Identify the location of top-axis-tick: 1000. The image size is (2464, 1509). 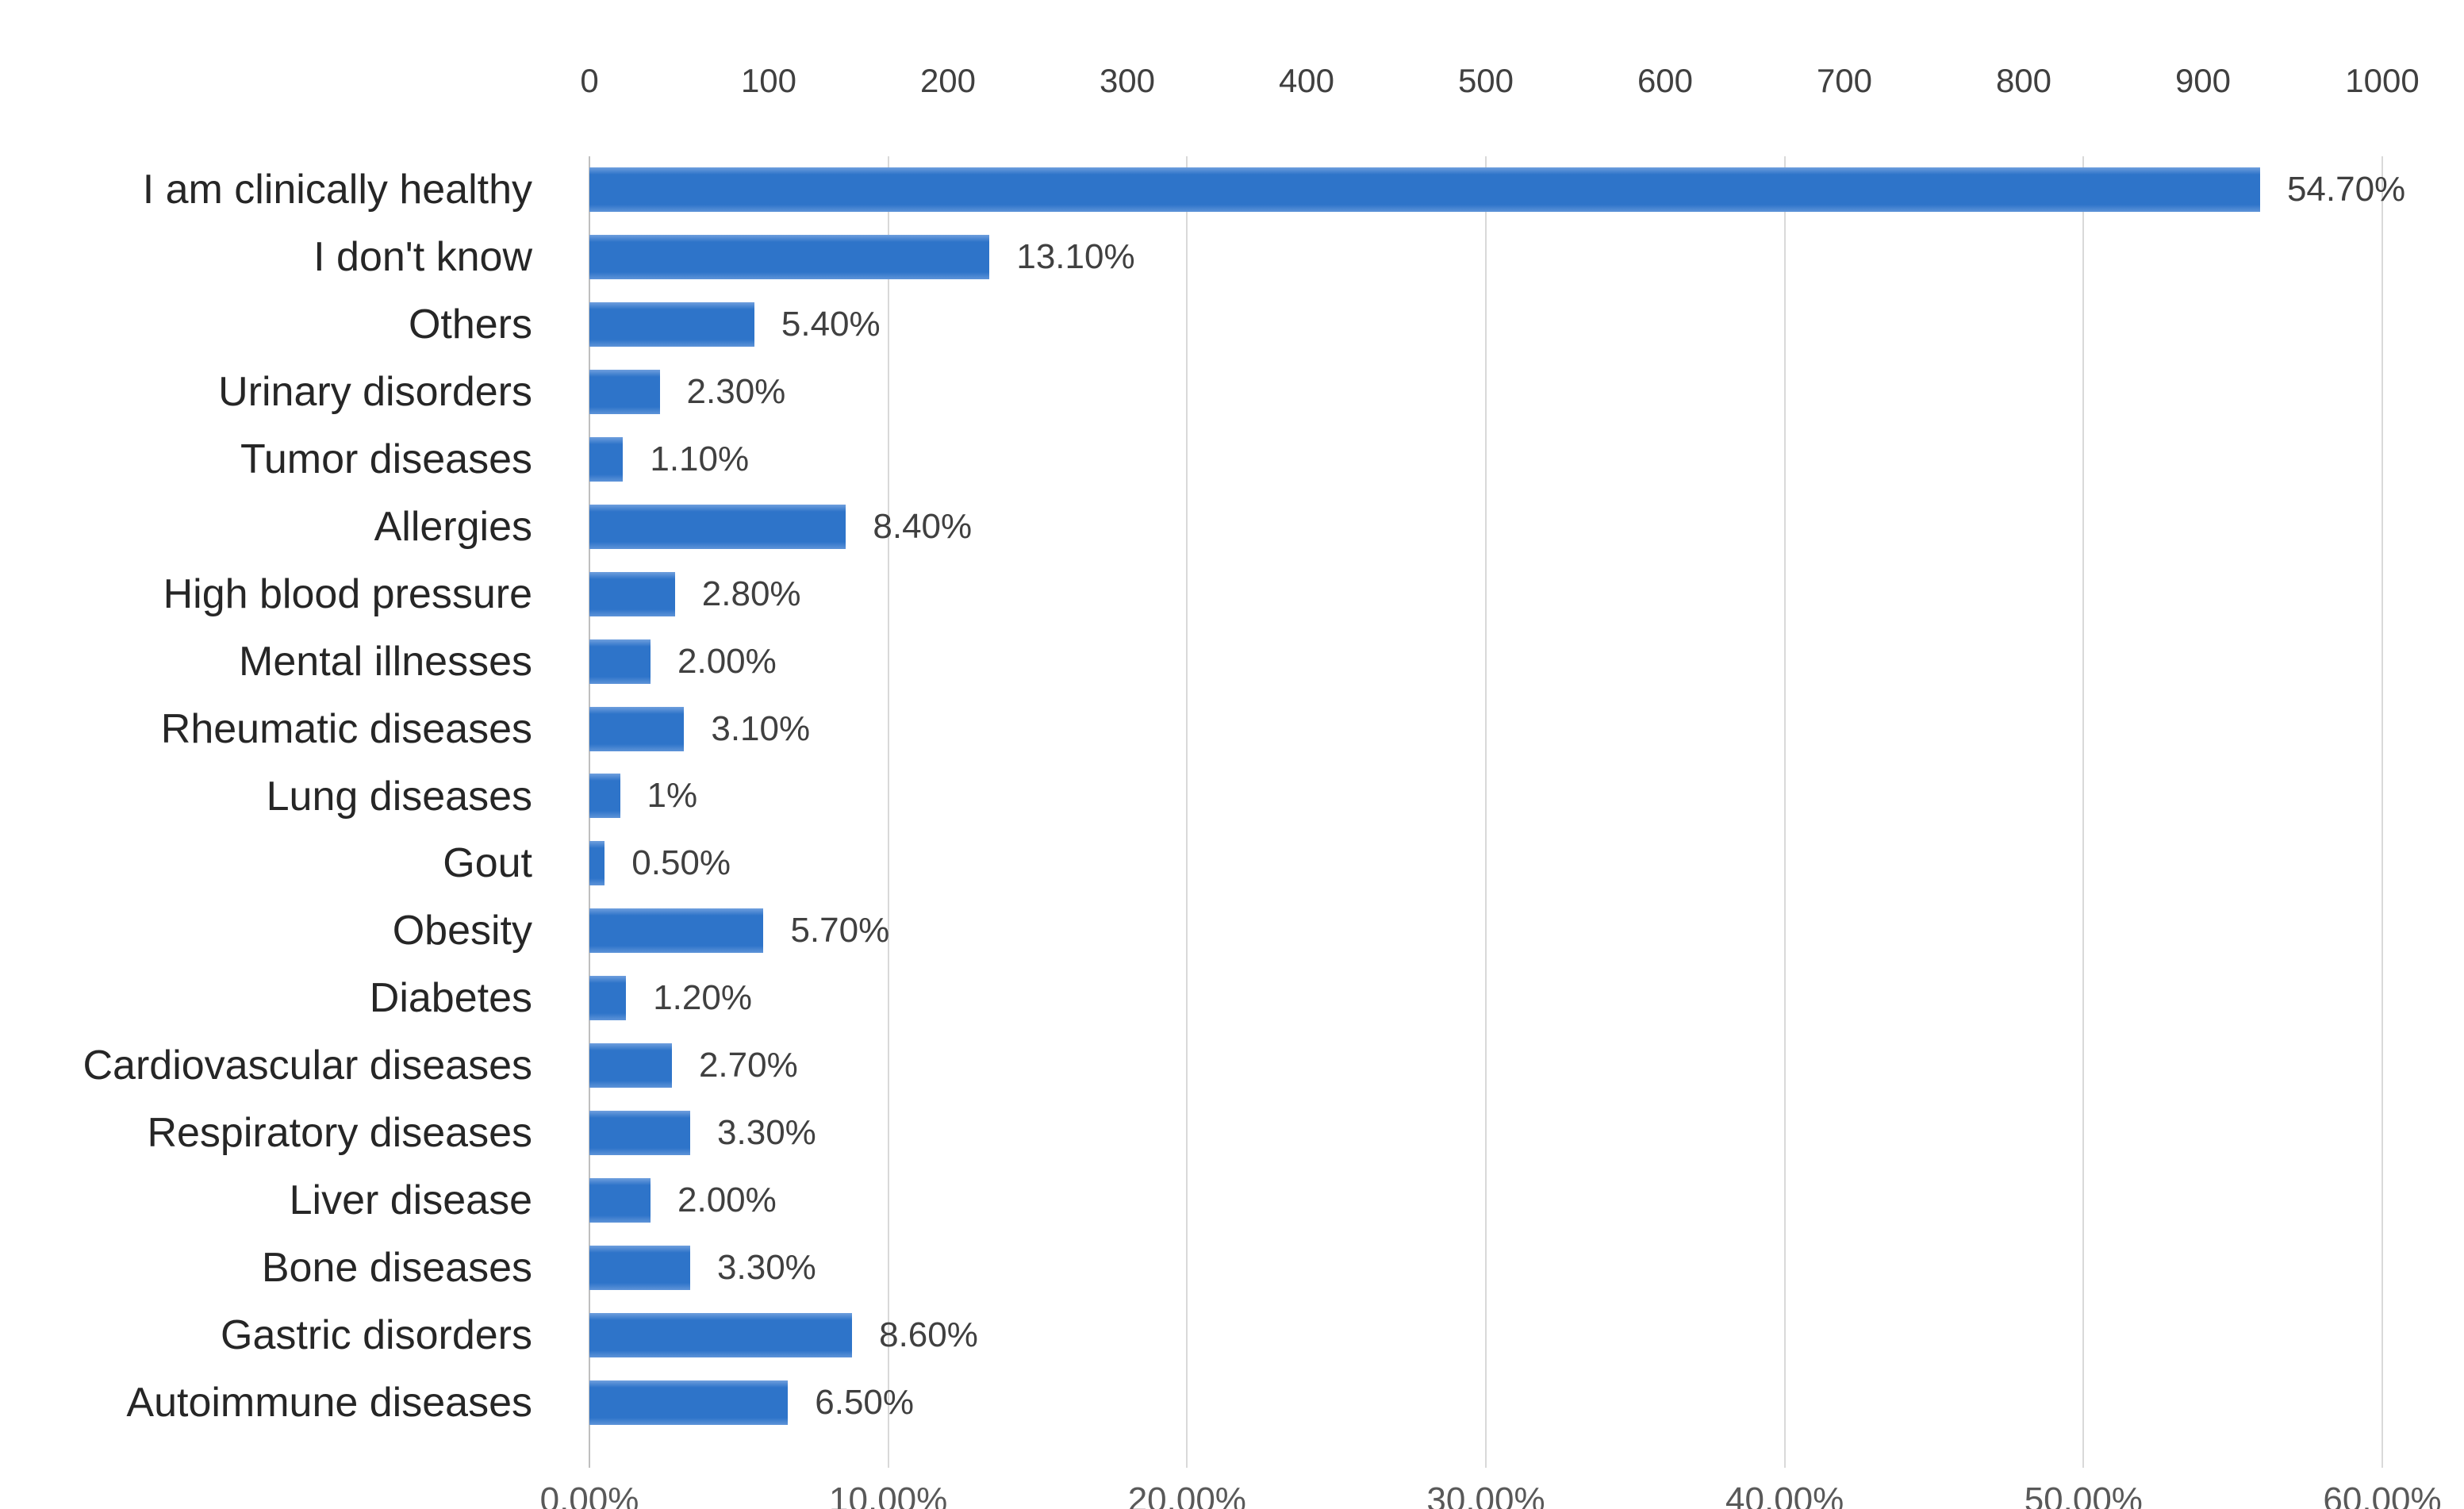
(2382, 80).